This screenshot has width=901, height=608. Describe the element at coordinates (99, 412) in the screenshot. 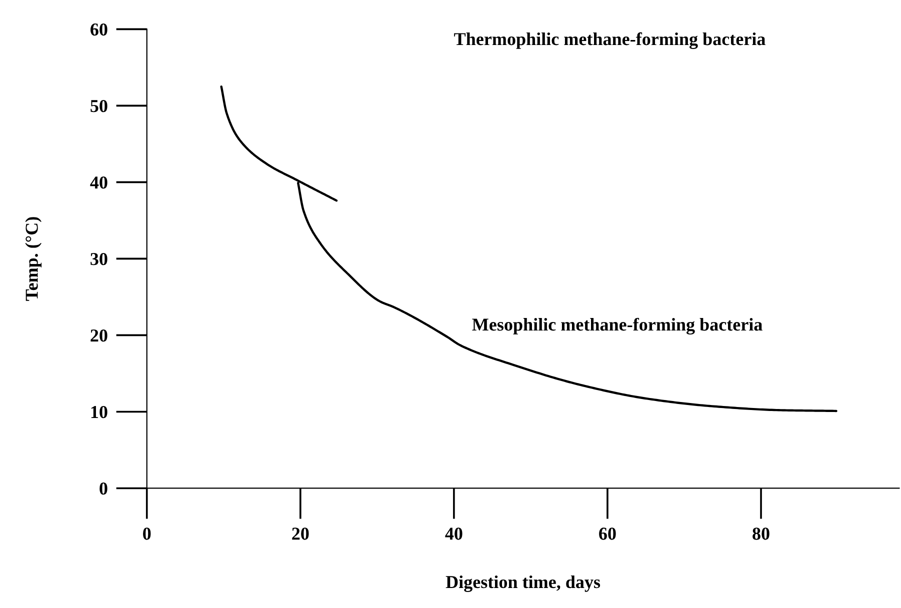

I see `y-tick-label: 10` at that location.